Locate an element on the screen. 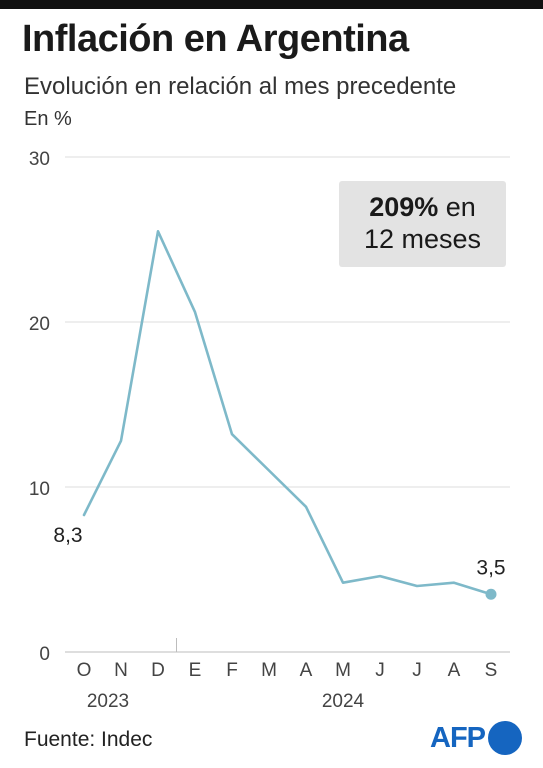  callout-period: 12 meses is located at coordinates (422, 239).